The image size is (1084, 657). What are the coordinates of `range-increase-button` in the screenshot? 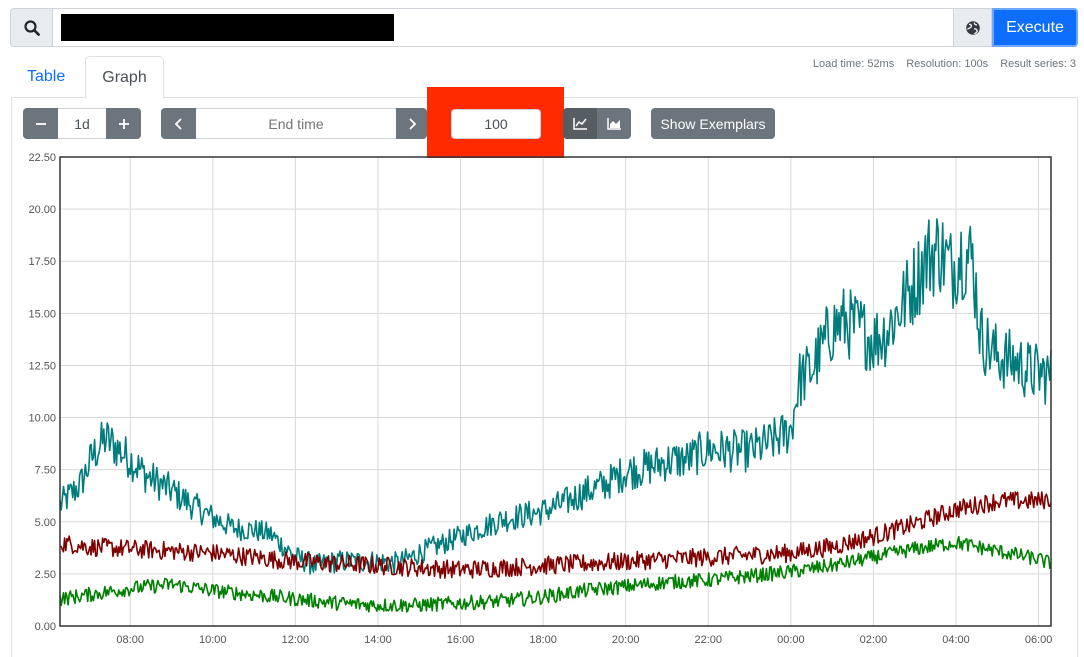 It's located at (123, 123).